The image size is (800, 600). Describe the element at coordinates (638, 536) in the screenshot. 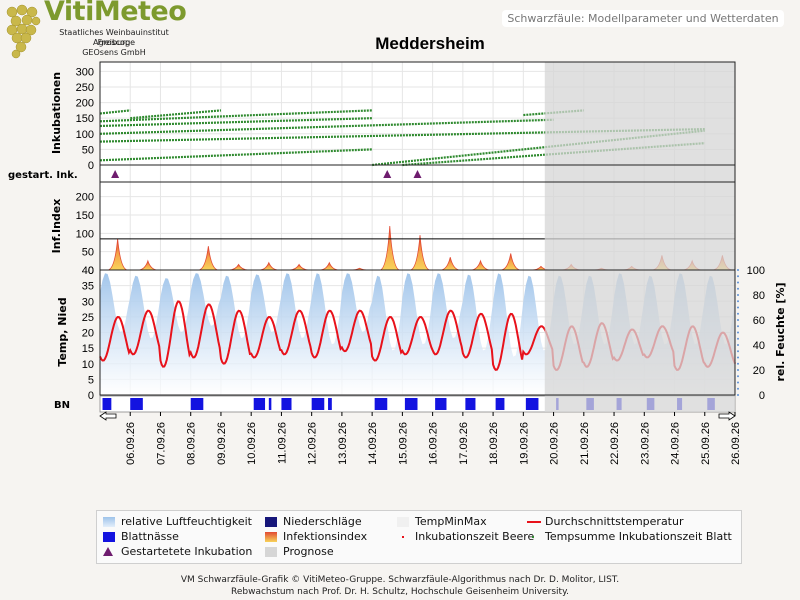

I see `legend-label: Tempsumme Inkubationszeit Blatt` at that location.